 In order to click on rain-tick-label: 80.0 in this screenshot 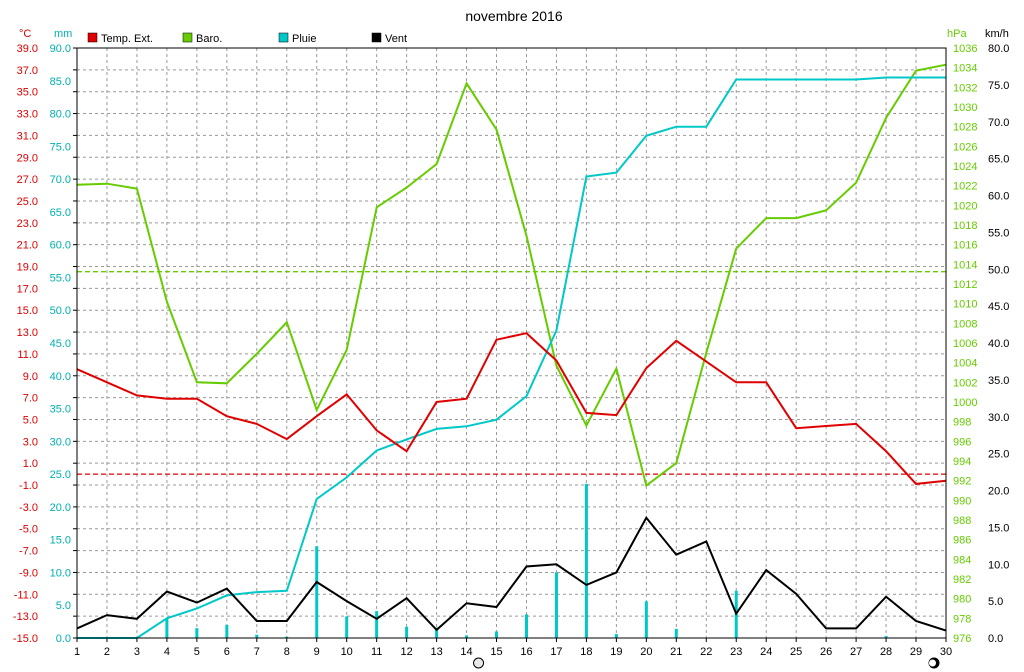, I will do `click(60, 115)`.